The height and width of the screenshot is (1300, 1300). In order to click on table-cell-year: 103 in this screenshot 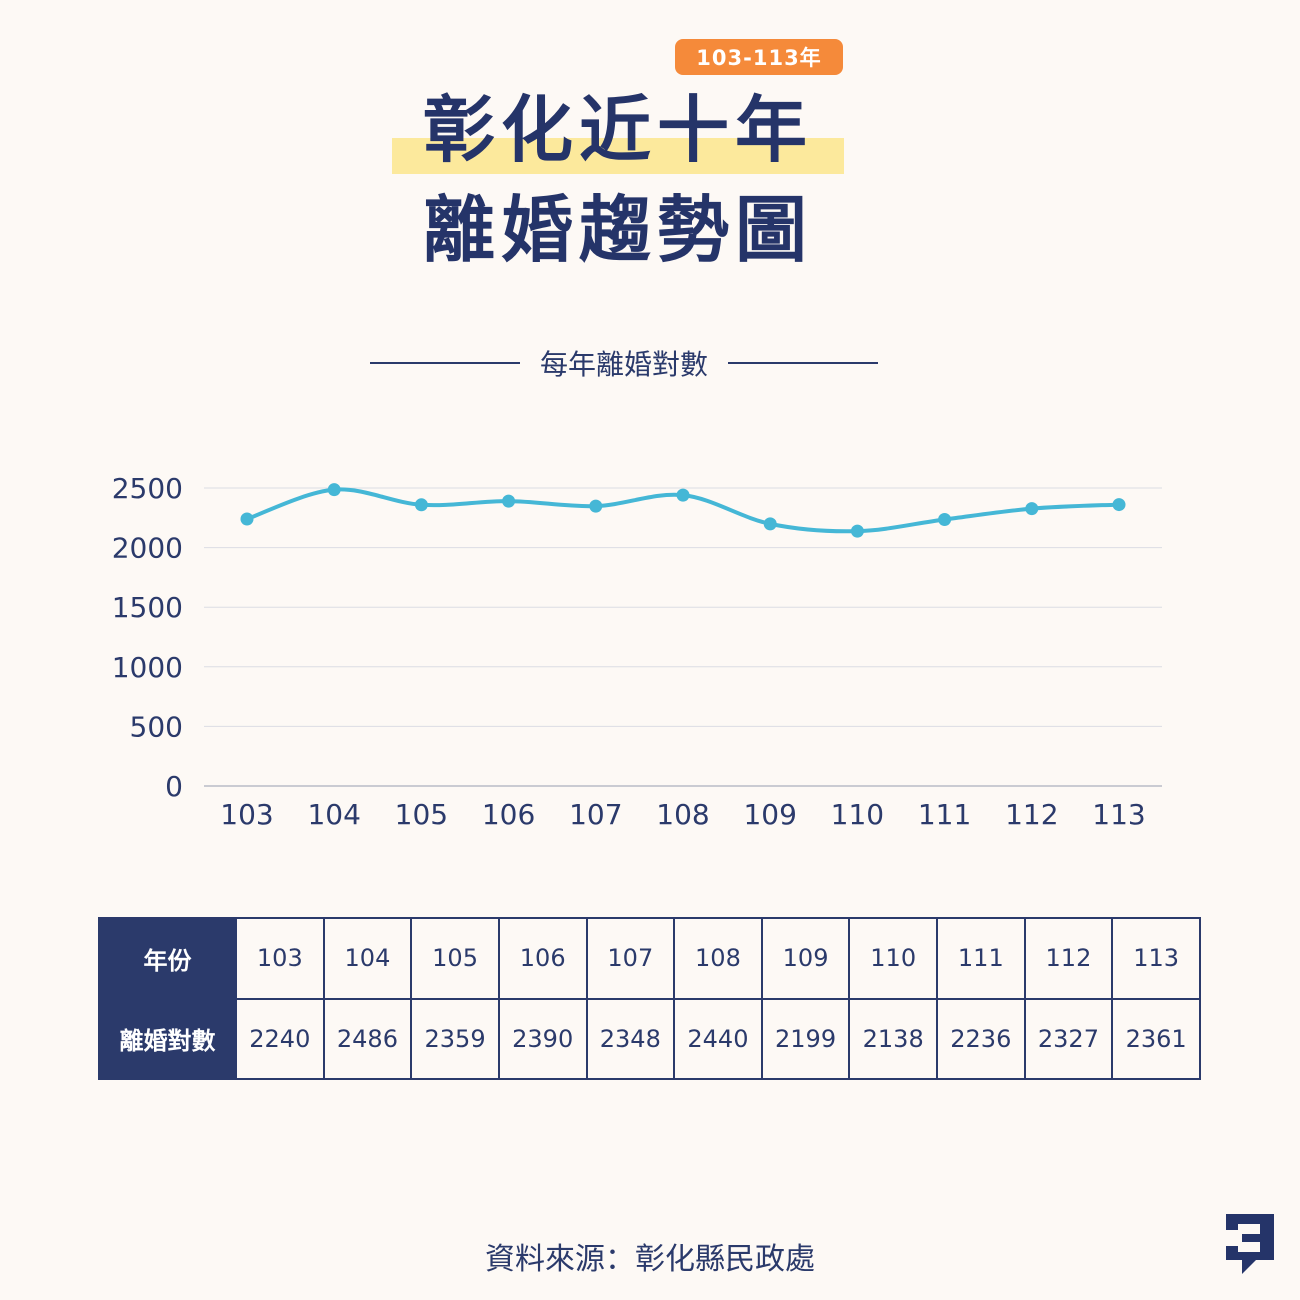, I will do `click(280, 958)`.